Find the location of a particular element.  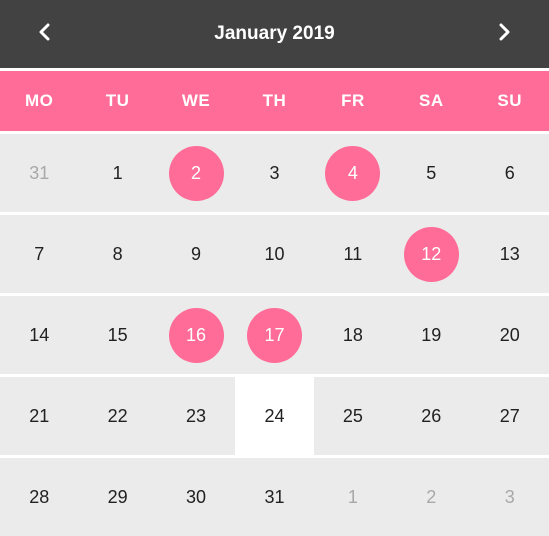

day-number: 24 is located at coordinates (274, 415).